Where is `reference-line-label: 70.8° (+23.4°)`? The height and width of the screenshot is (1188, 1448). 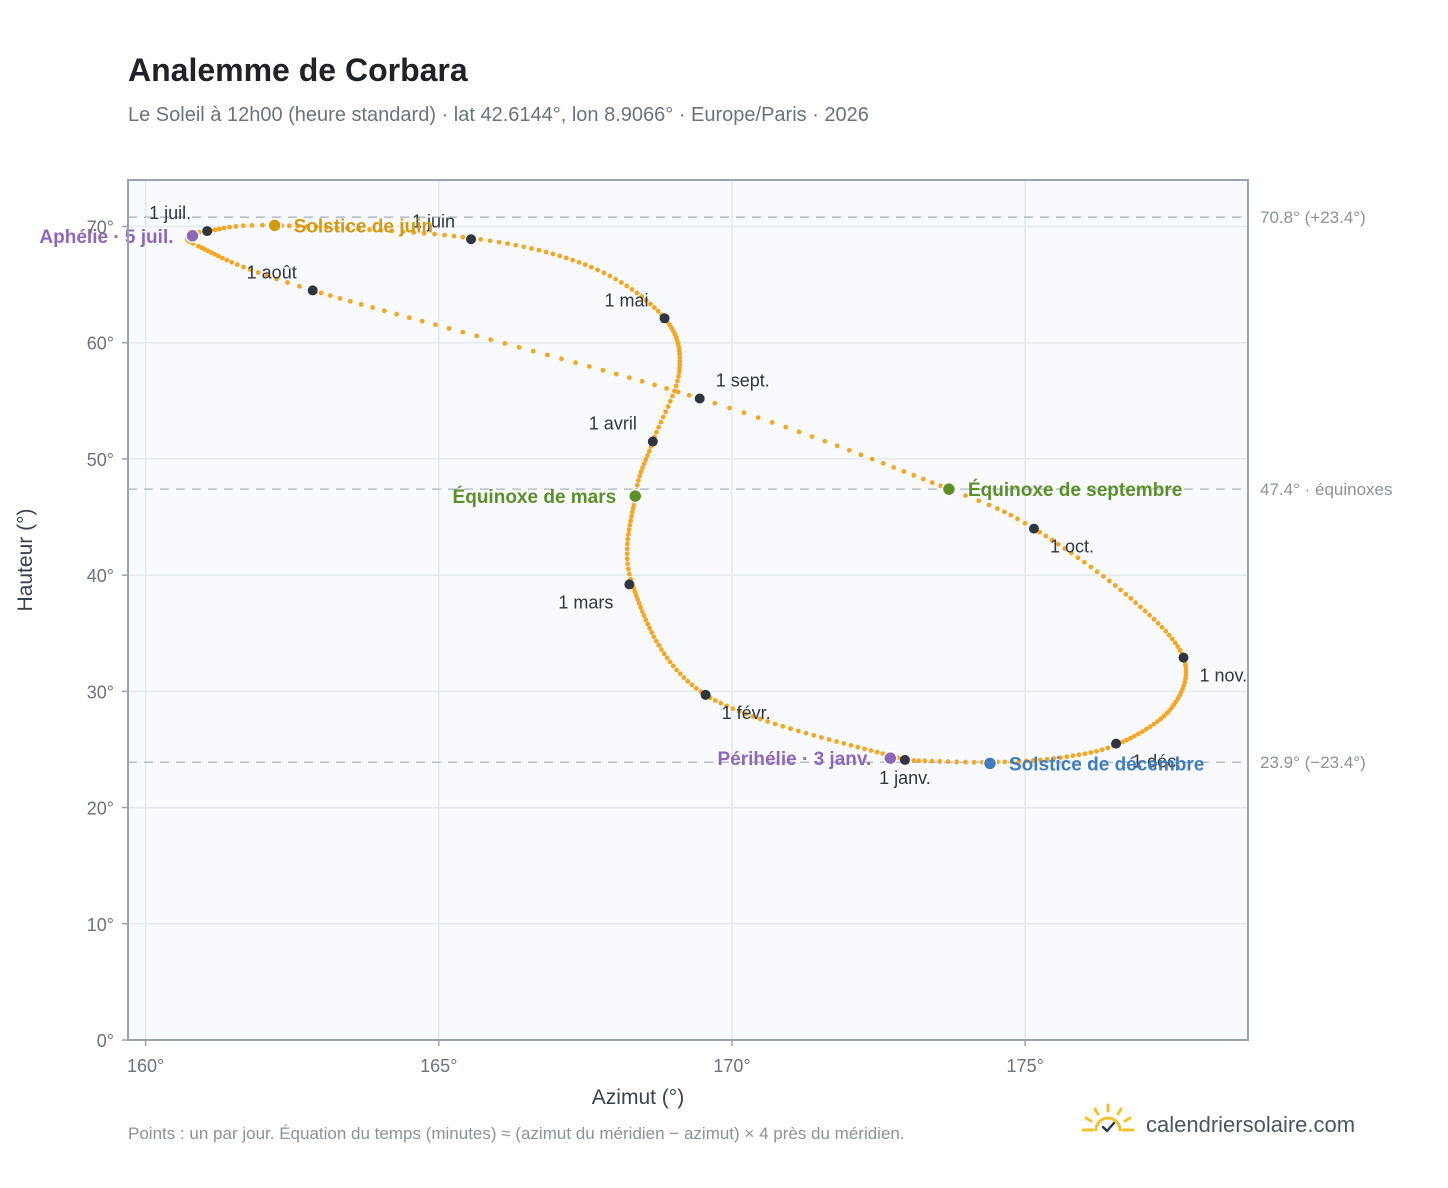
reference-line-label: 70.8° (+23.4°) is located at coordinates (1313, 217).